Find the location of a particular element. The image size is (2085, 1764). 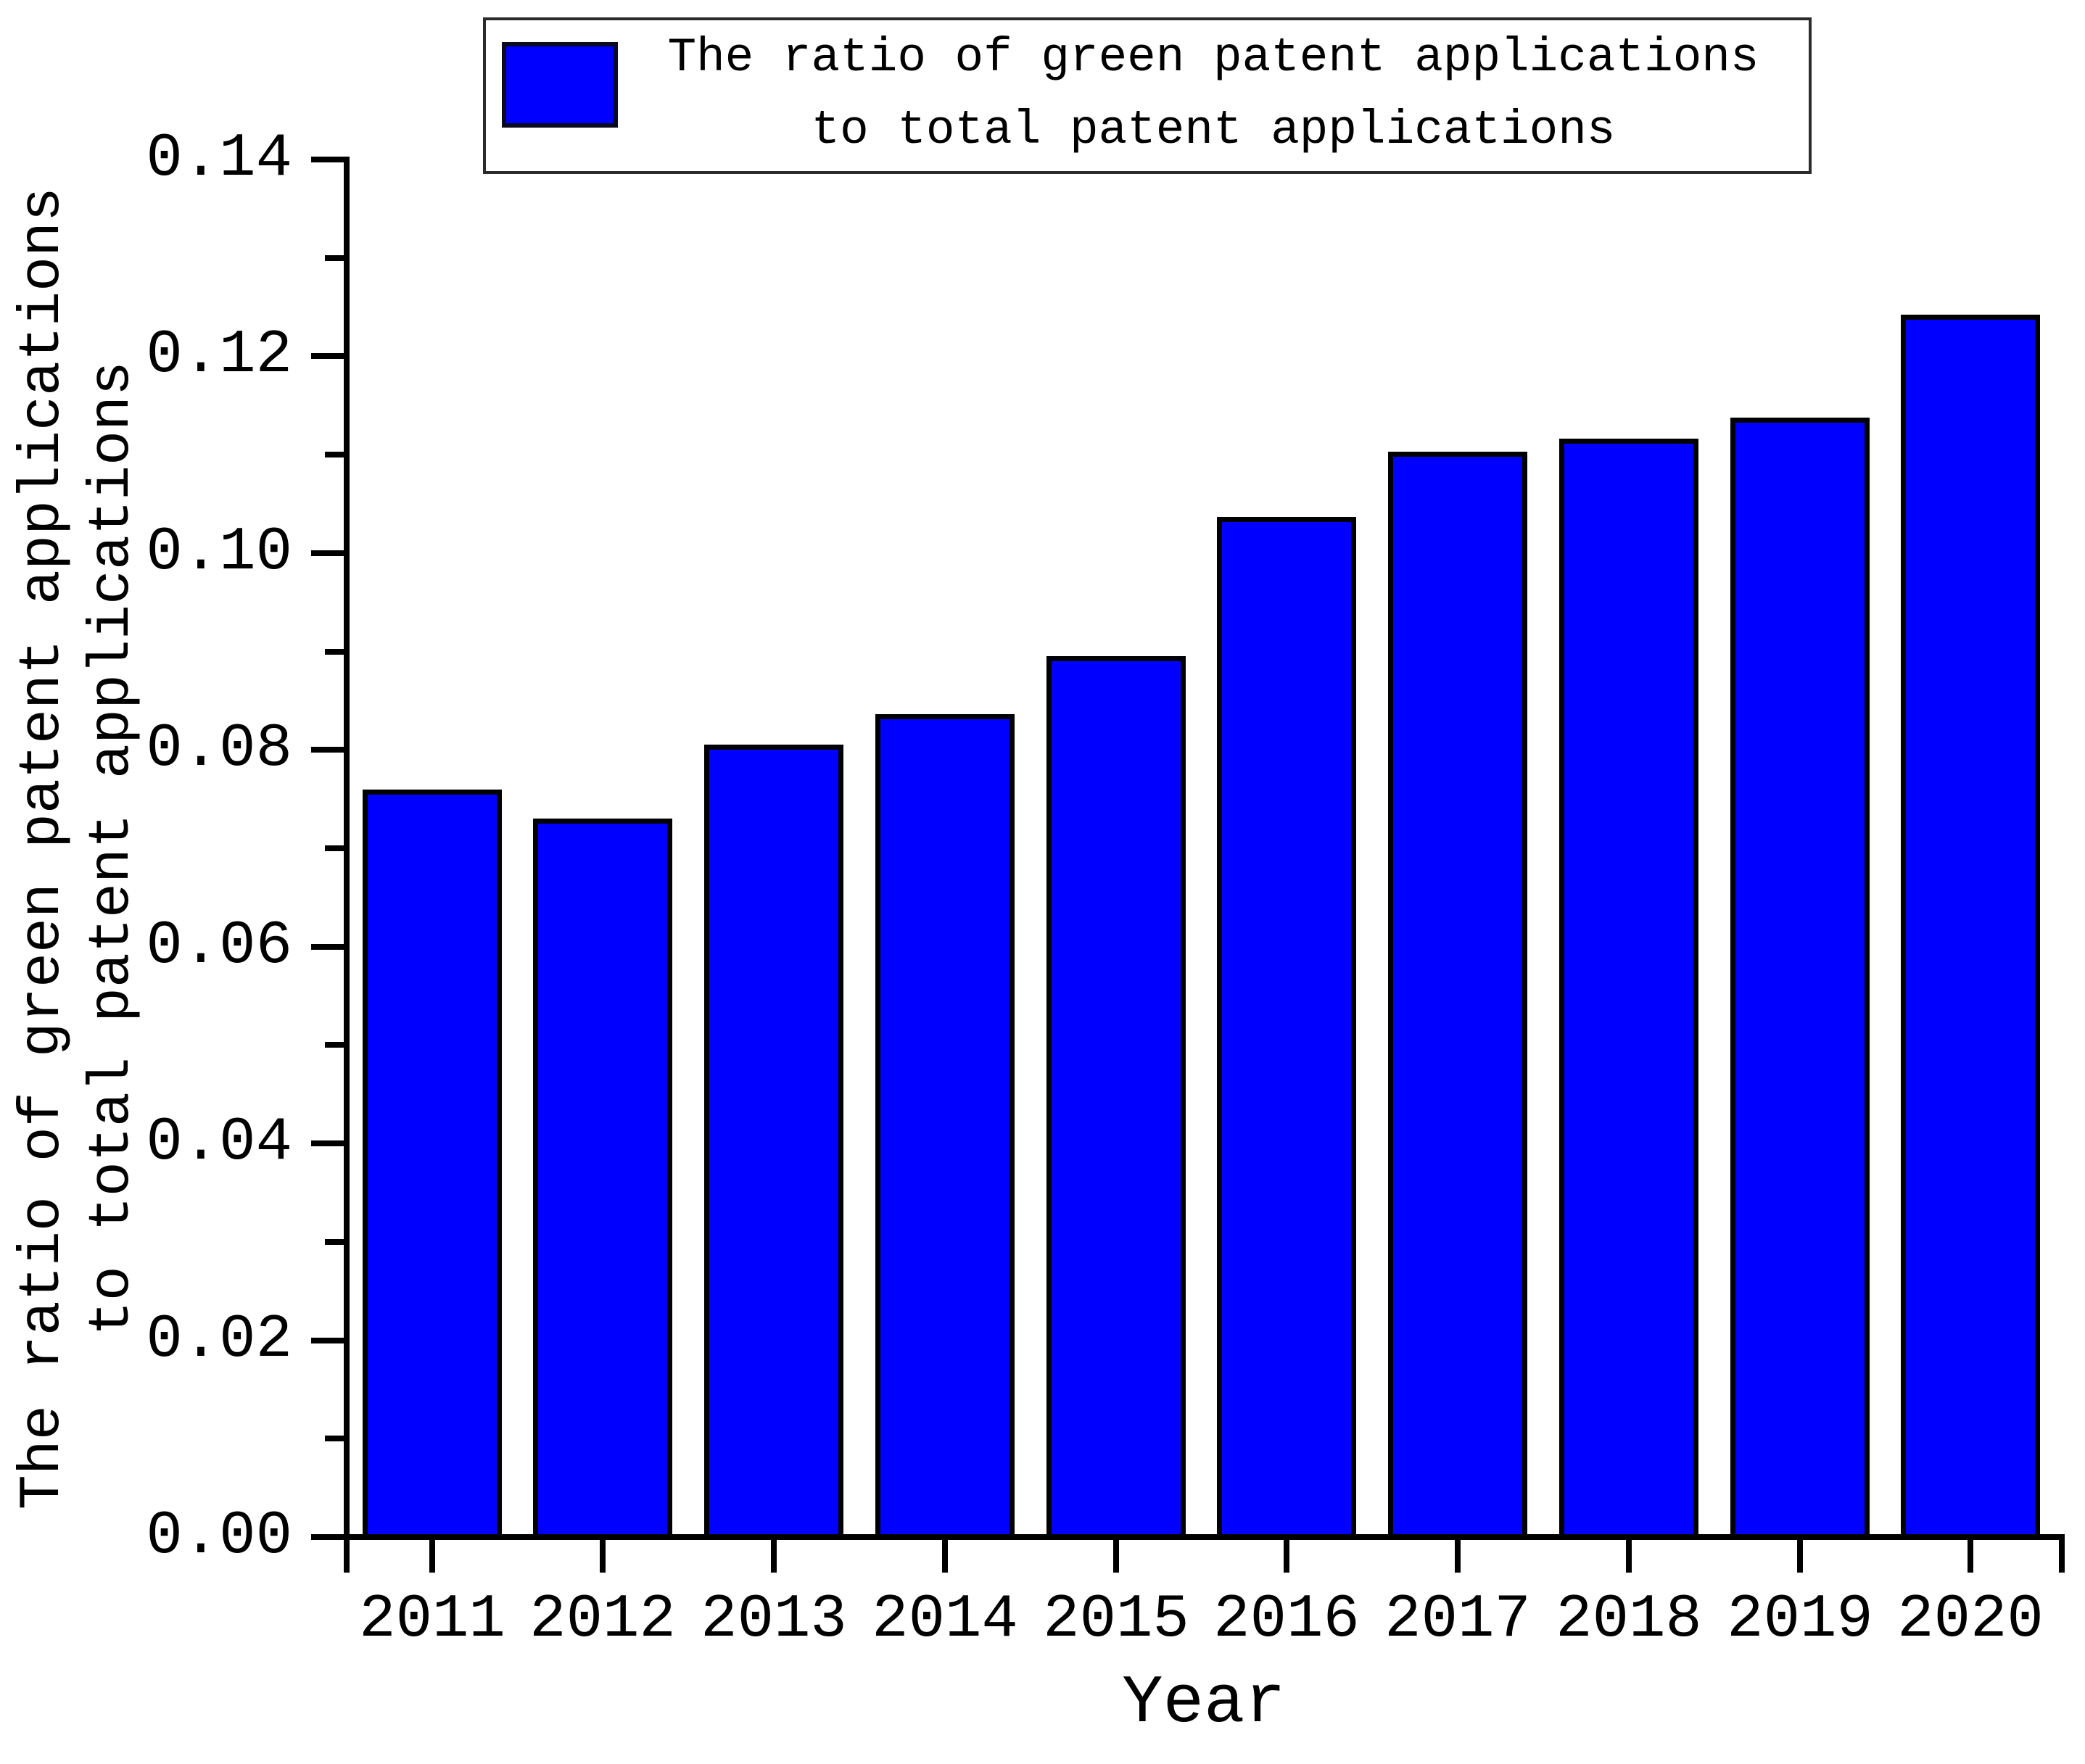

x-axis-tick-label-2012: 2012 is located at coordinates (602, 1620).